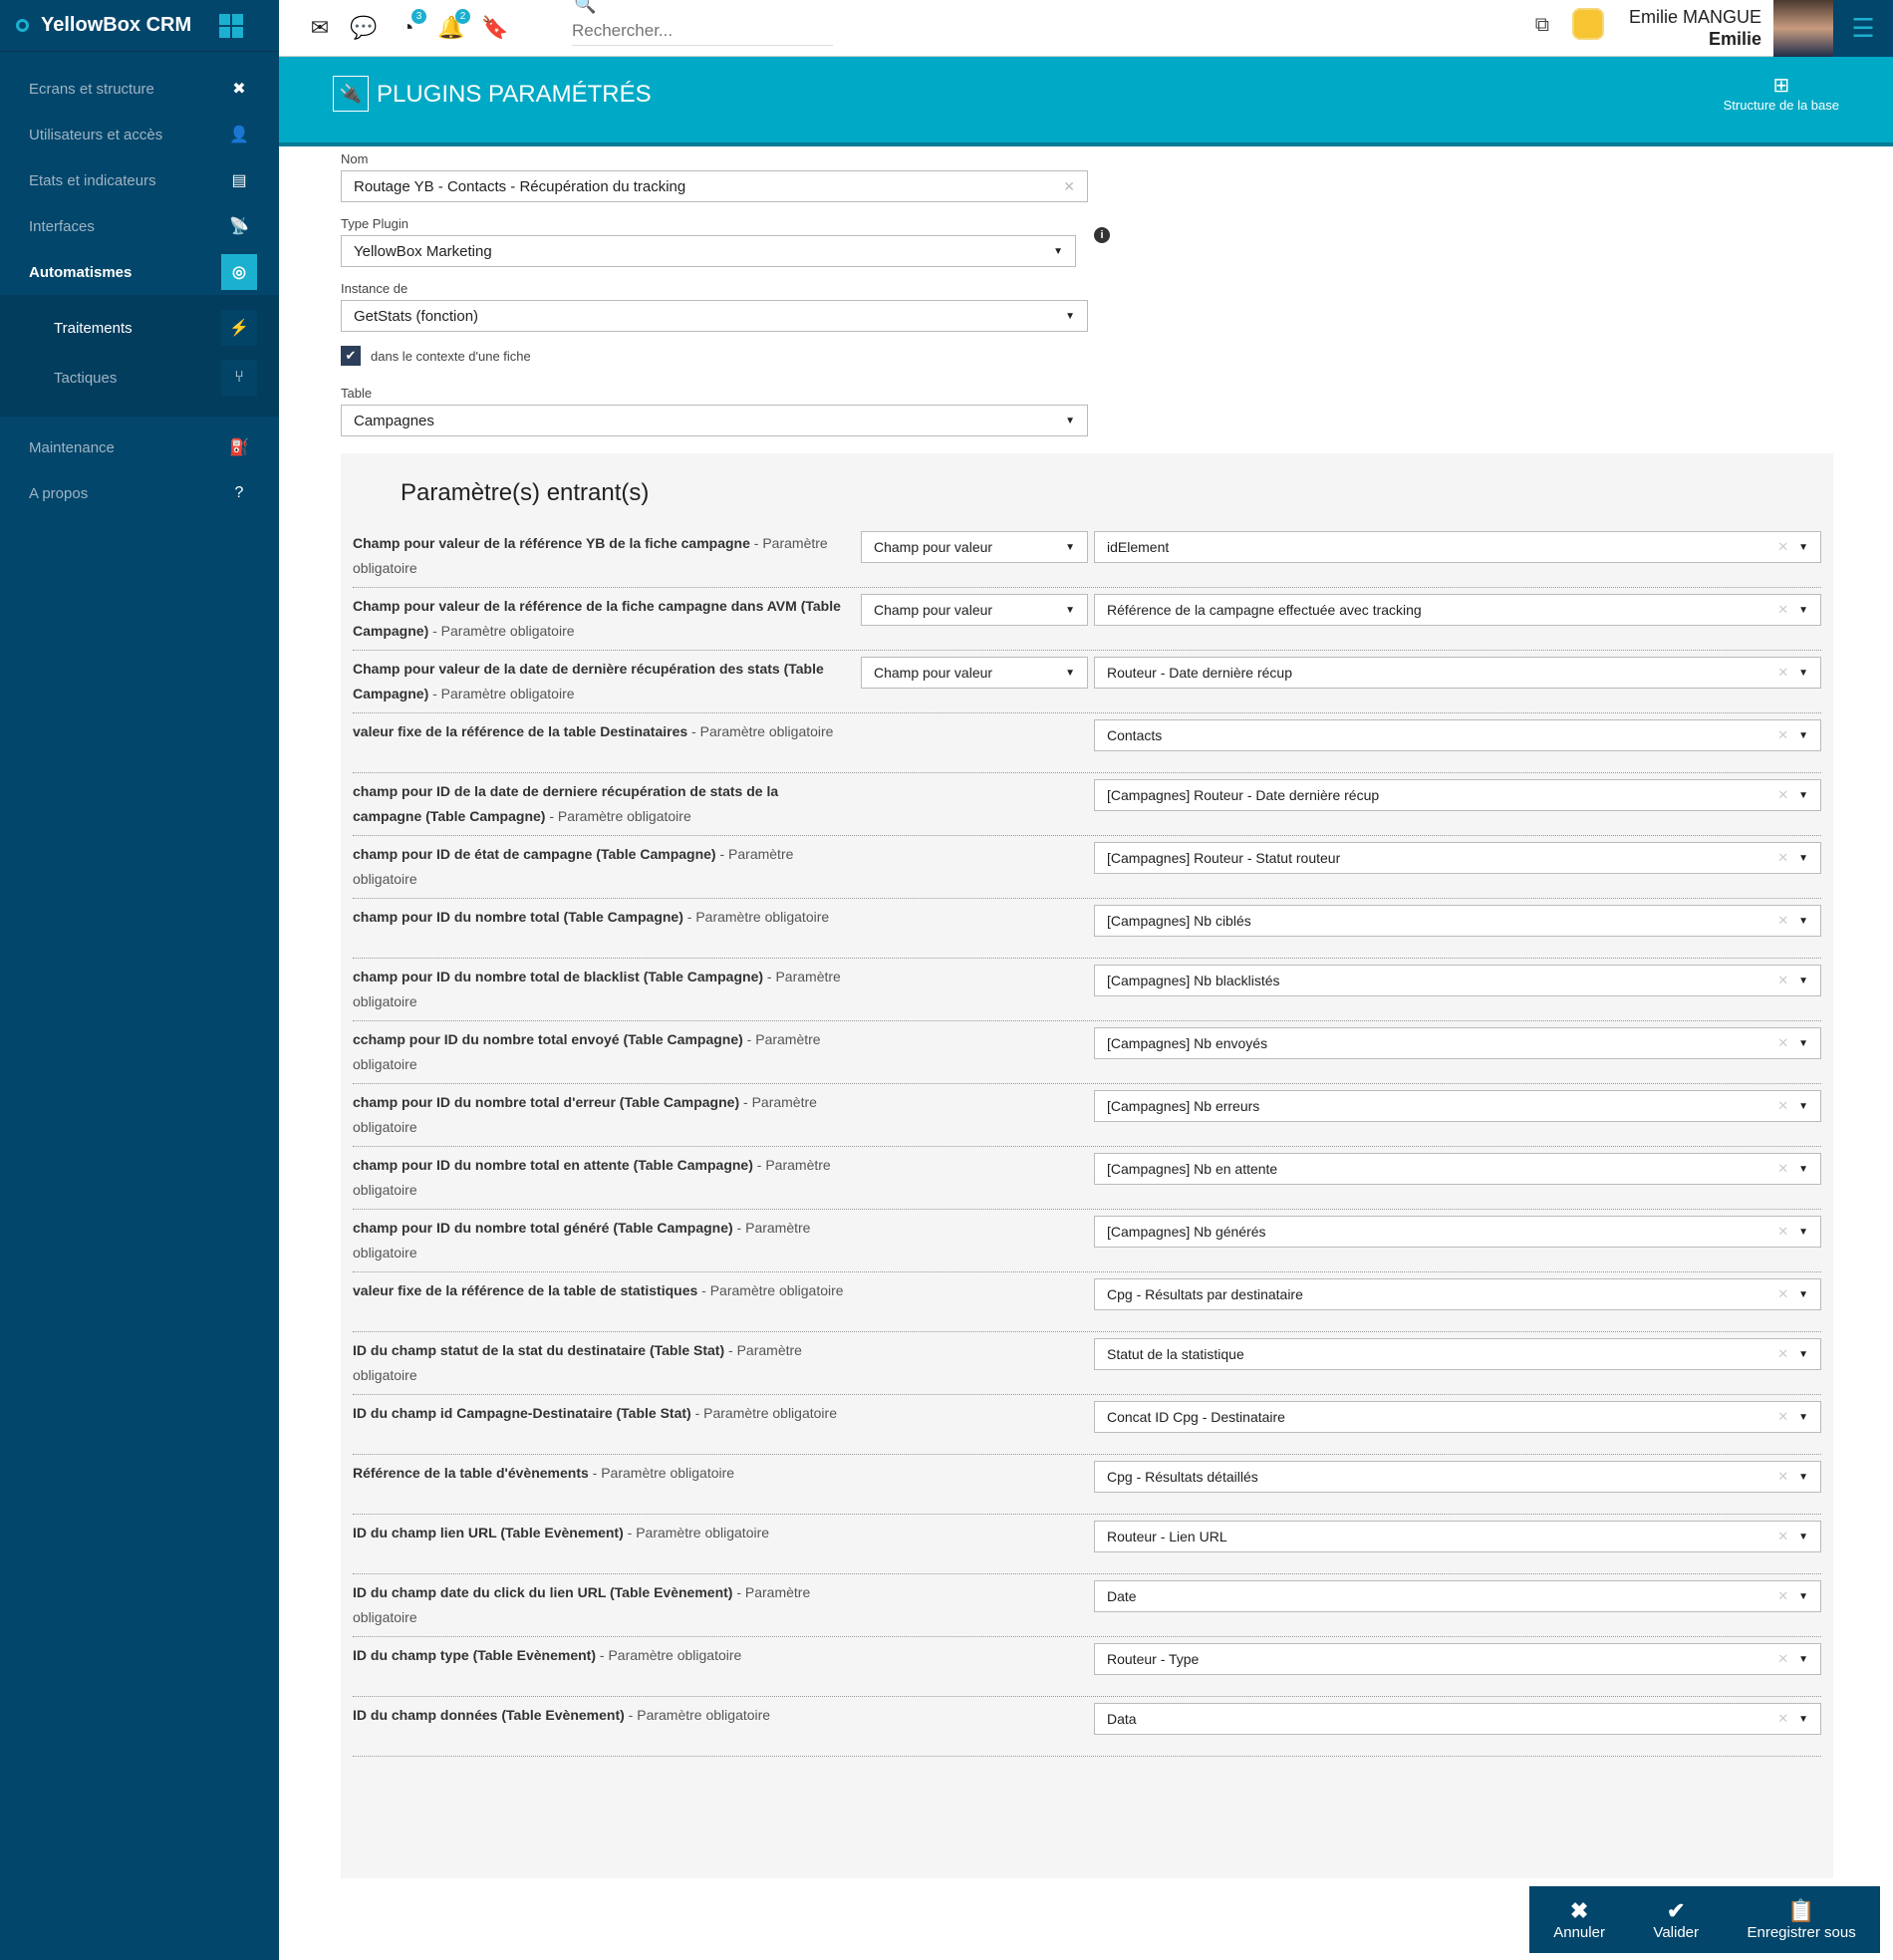  Describe the element at coordinates (239, 180) in the screenshot. I see `report-icon: ▤` at that location.